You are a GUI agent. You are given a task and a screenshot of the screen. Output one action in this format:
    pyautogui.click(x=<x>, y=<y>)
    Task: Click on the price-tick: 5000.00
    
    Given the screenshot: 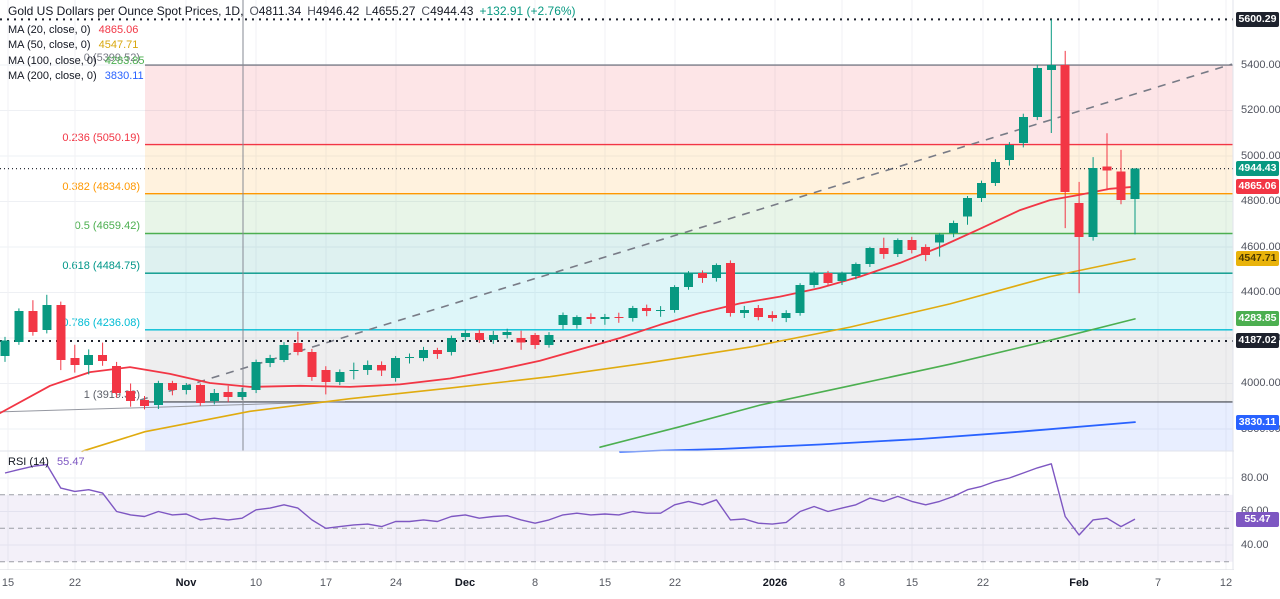 What is the action you would take?
    pyautogui.click(x=1260, y=156)
    